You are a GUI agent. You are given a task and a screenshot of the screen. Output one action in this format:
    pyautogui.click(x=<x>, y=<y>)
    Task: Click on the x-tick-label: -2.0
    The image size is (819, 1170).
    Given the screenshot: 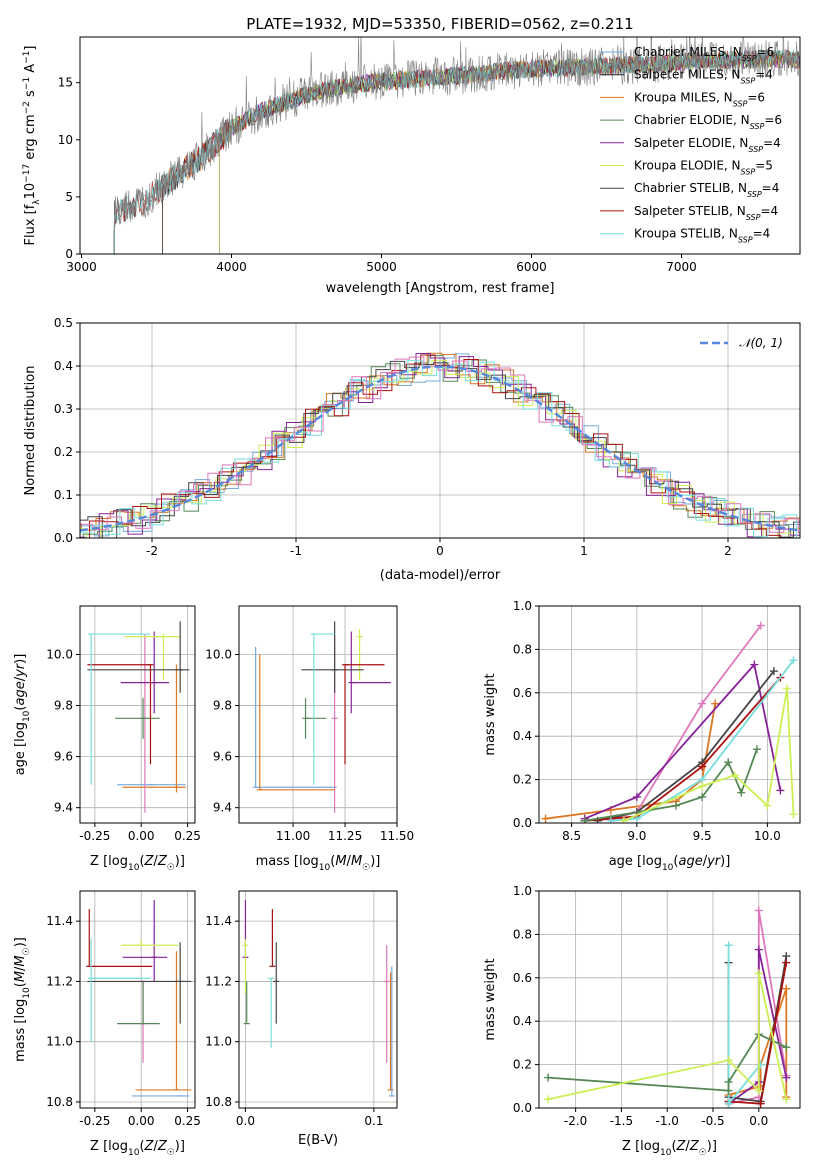 What is the action you would take?
    pyautogui.click(x=575, y=1121)
    